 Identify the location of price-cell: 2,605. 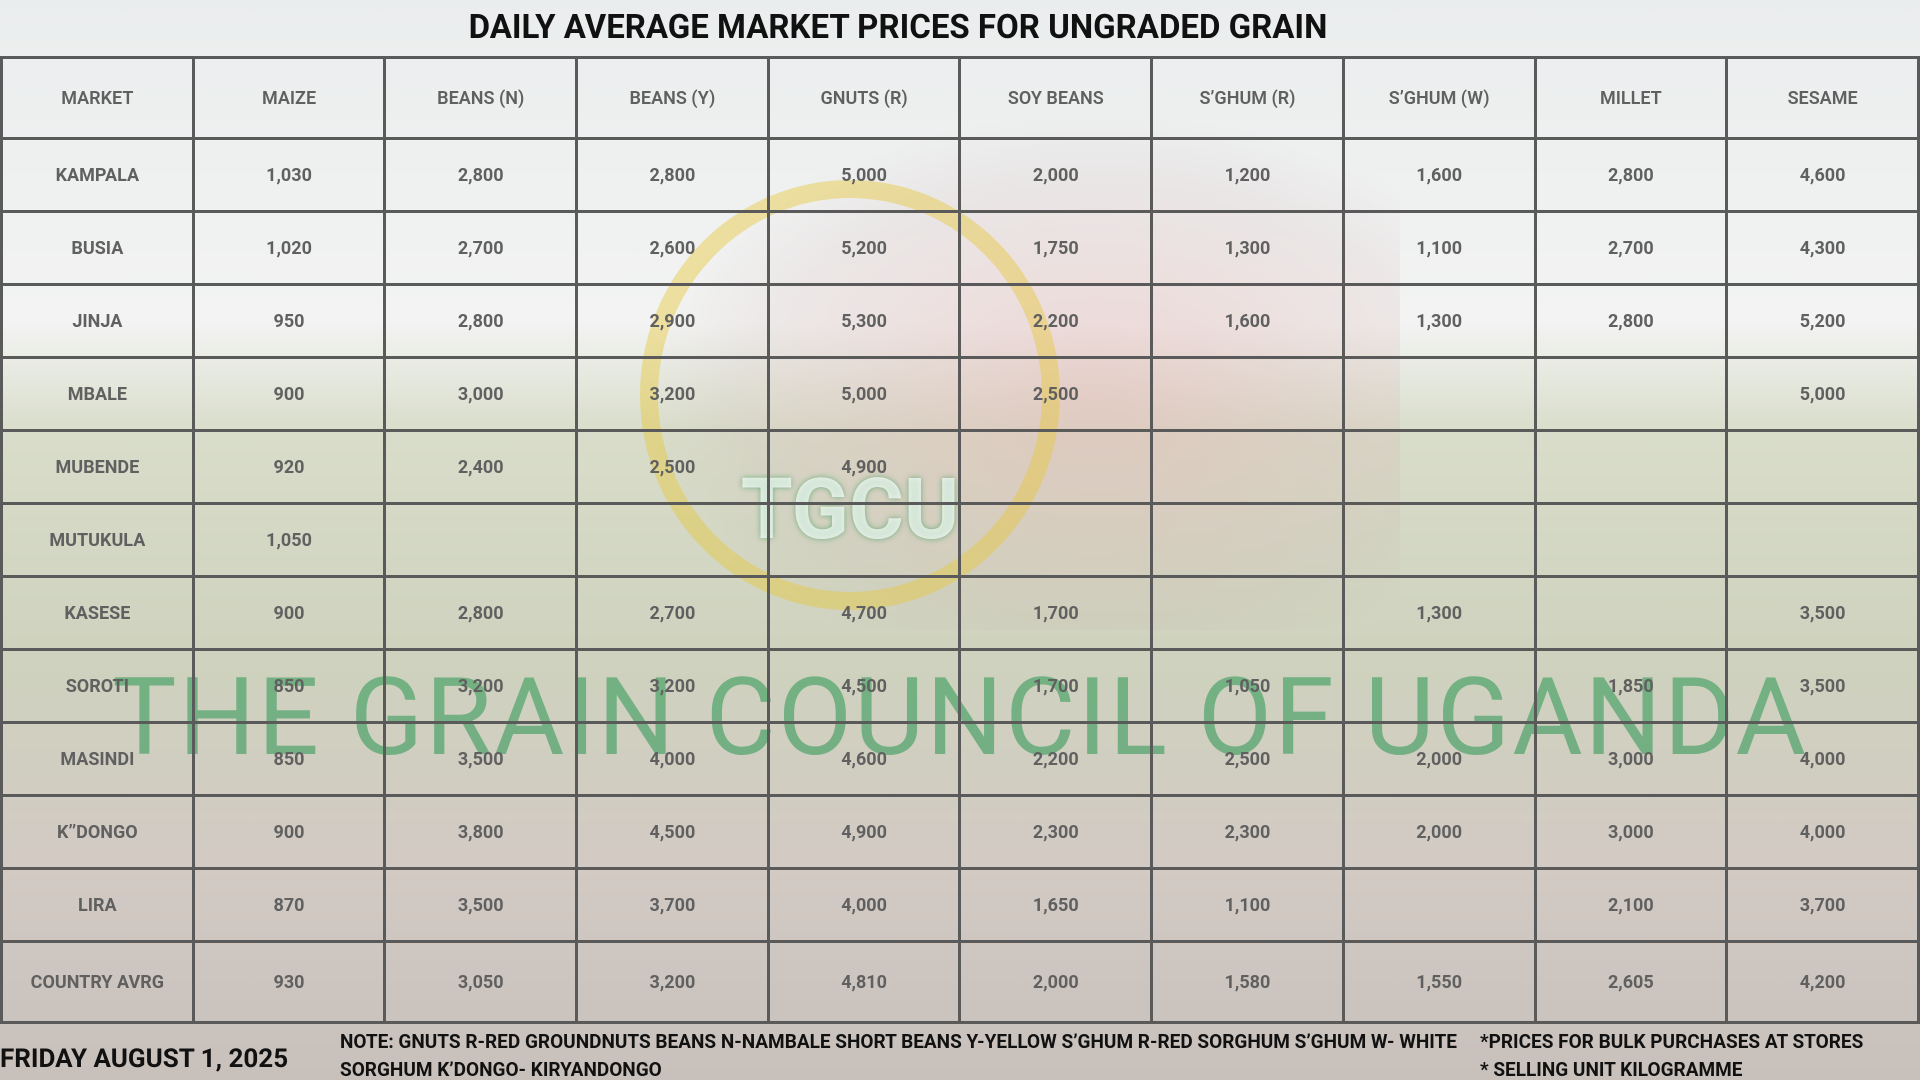
(1631, 982).